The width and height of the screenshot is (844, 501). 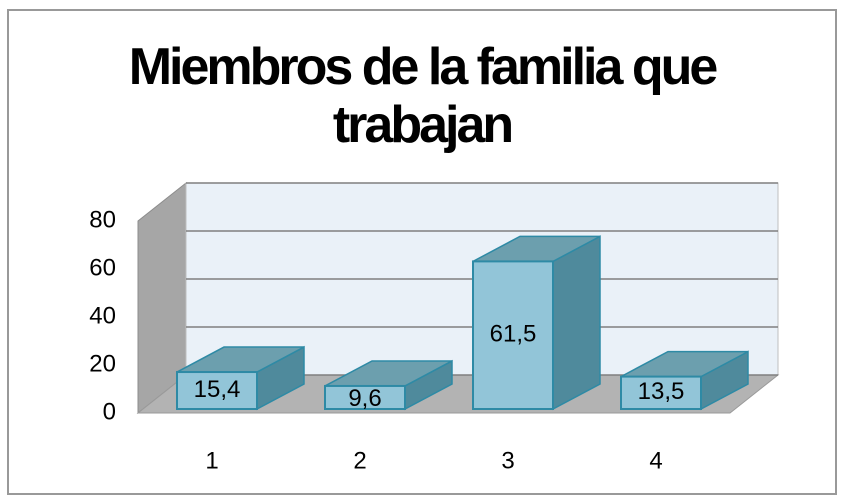 I want to click on x-tick-label: 4, so click(x=655, y=460).